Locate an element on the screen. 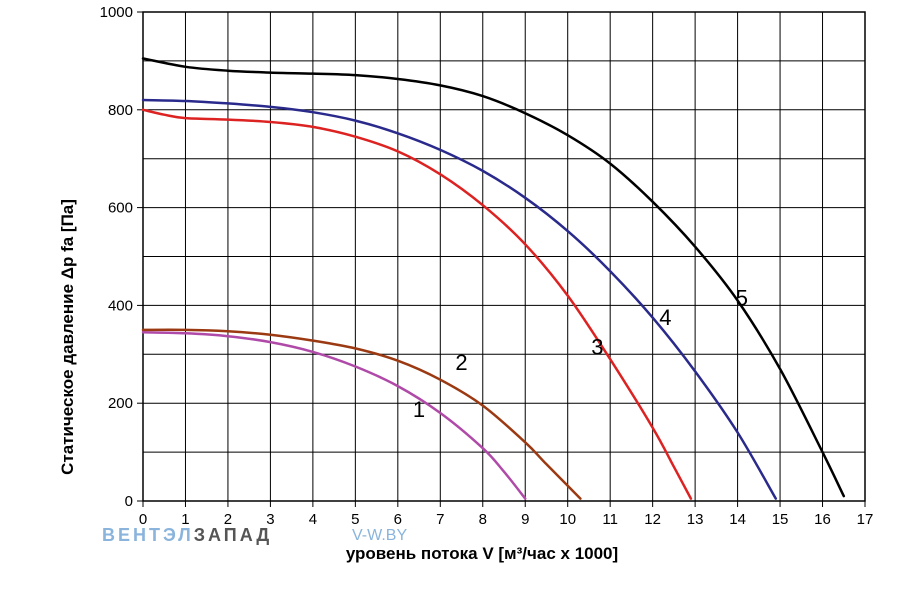  series-labels: 1 2 3 4 5 is located at coordinates (580, 353).